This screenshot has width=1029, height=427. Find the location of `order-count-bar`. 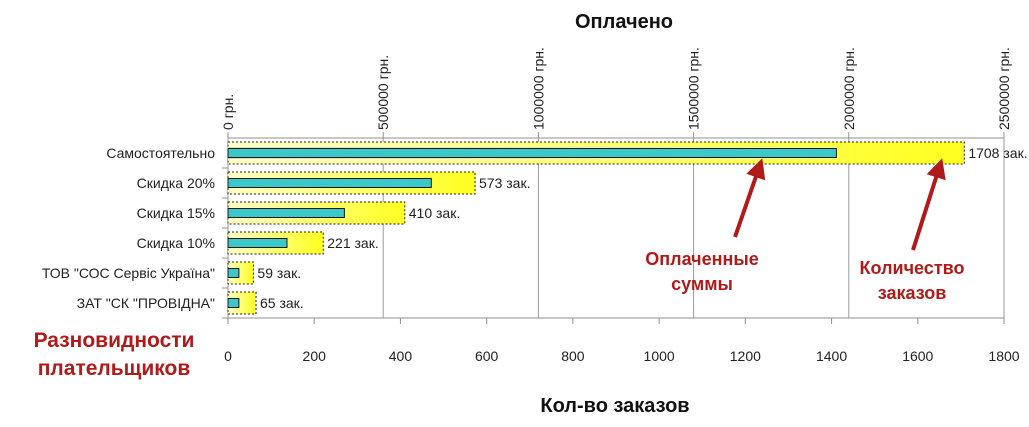

order-count-bar is located at coordinates (240, 273).